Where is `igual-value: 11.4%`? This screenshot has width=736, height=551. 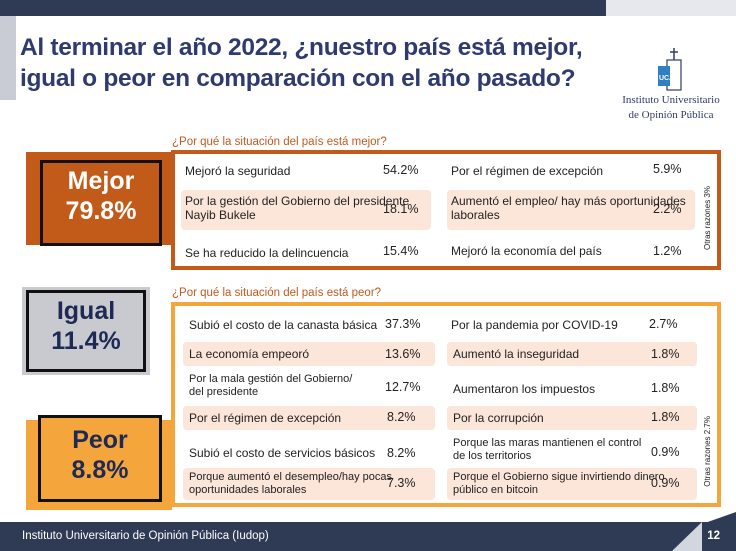
igual-value: 11.4% is located at coordinates (86, 341).